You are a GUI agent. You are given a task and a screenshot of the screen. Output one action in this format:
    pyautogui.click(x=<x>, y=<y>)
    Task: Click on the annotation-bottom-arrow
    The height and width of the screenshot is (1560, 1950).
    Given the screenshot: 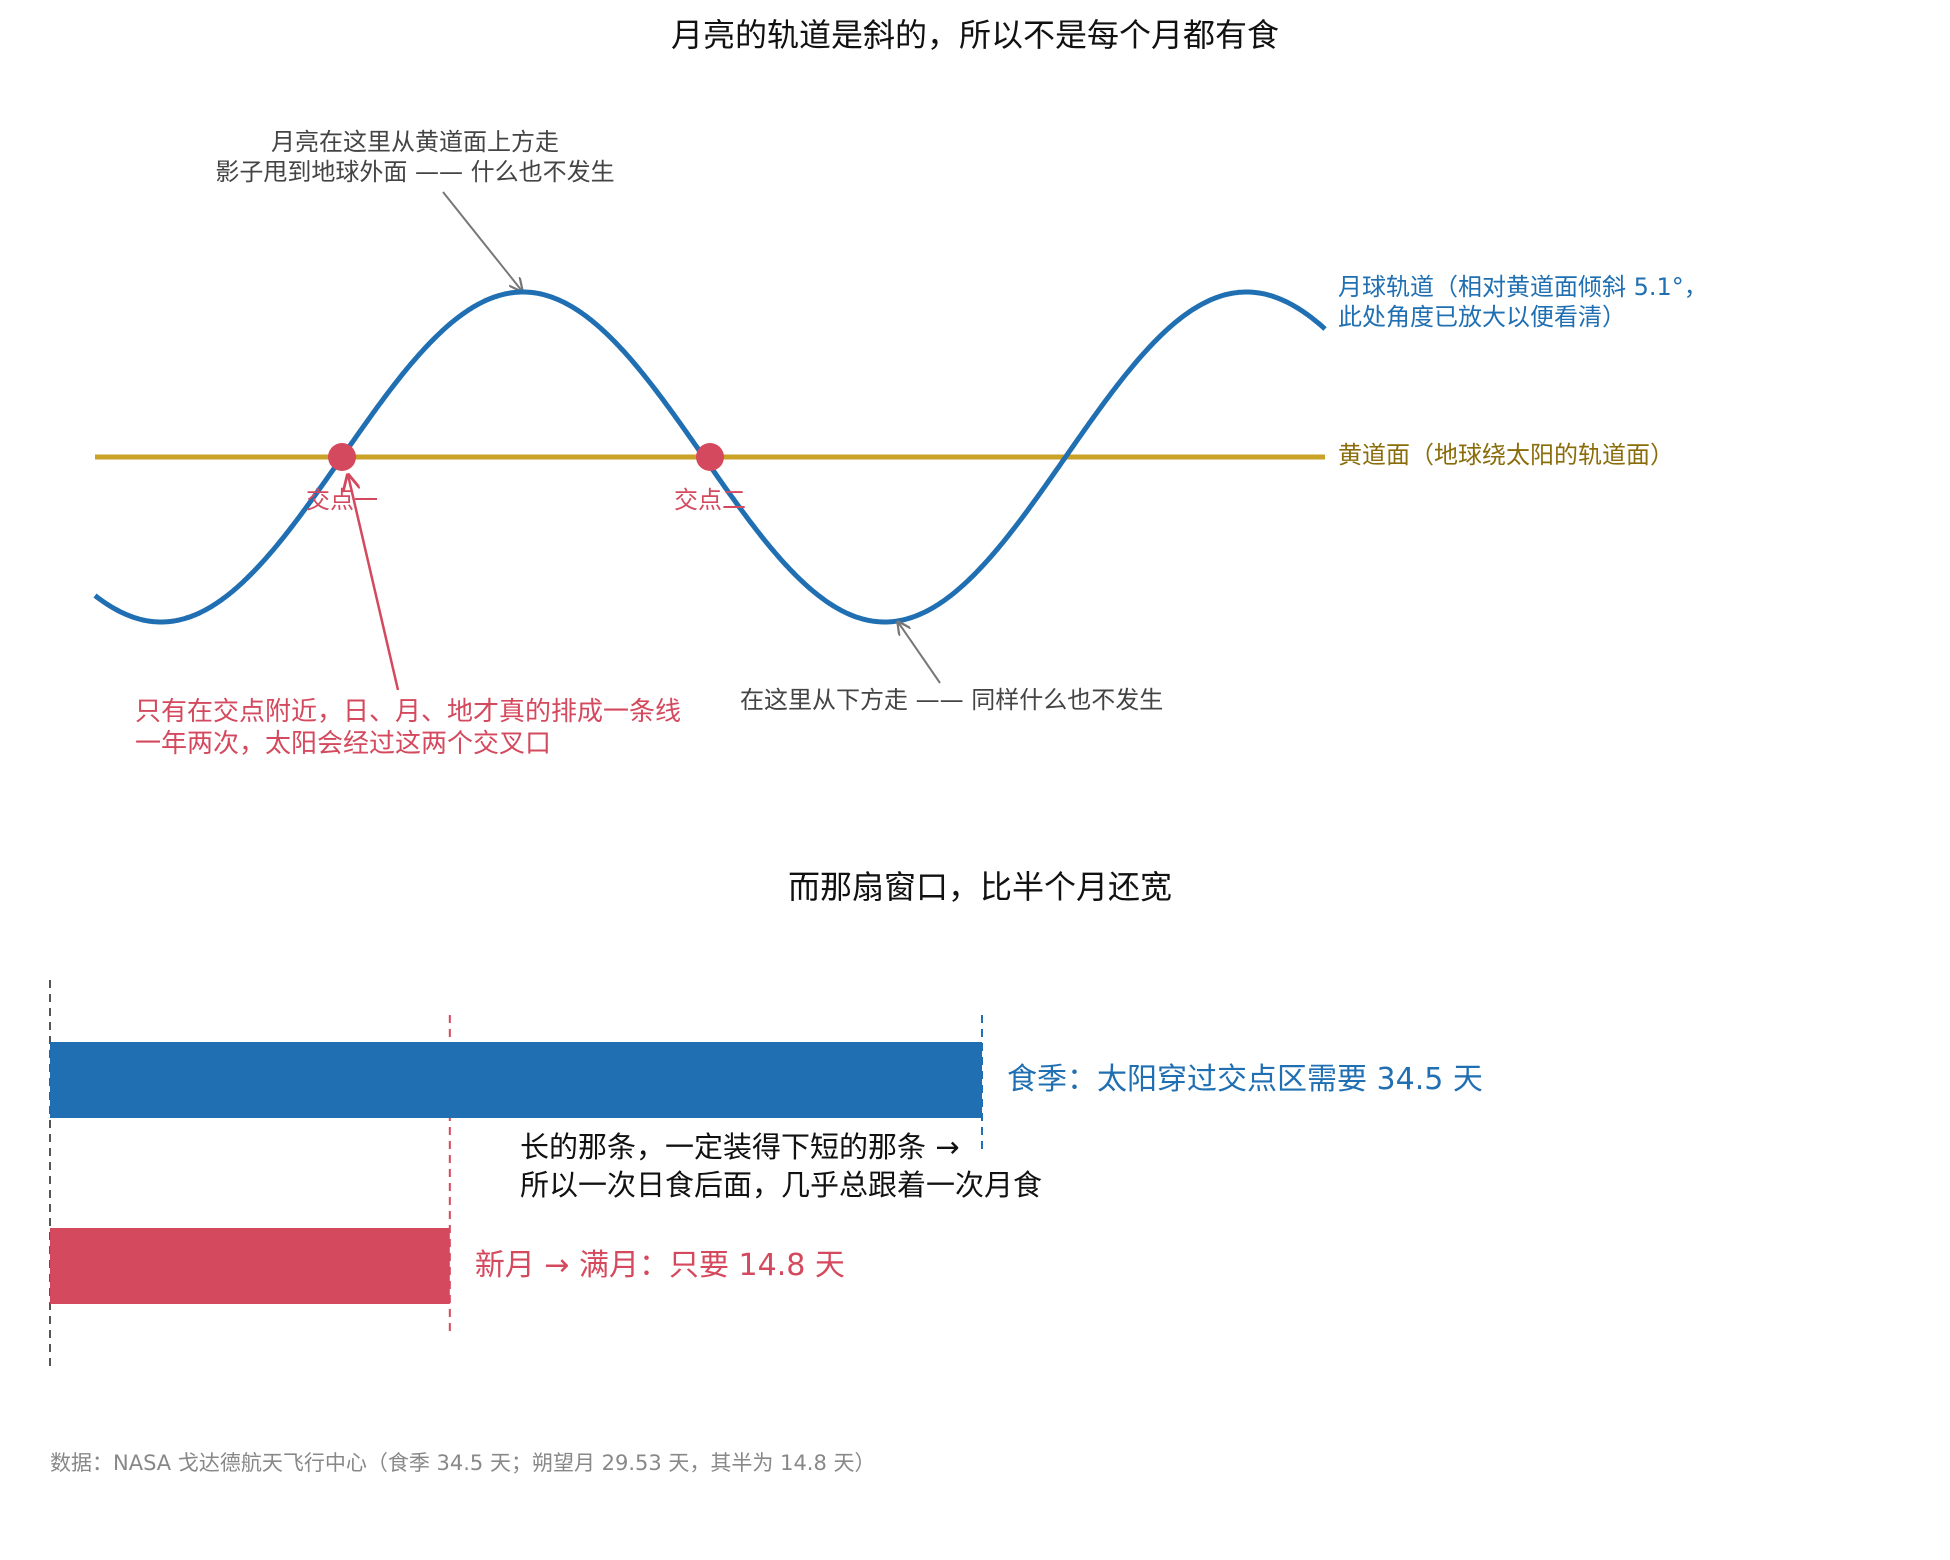 What is the action you would take?
    pyautogui.click(x=919, y=653)
    